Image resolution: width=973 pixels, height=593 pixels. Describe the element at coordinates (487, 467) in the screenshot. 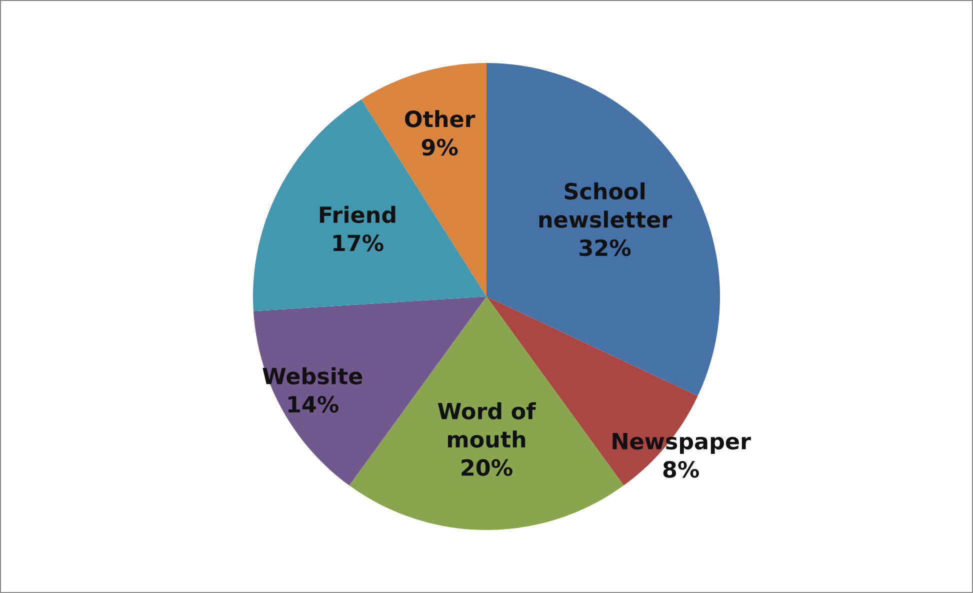

I see `data-label: 20%` at that location.